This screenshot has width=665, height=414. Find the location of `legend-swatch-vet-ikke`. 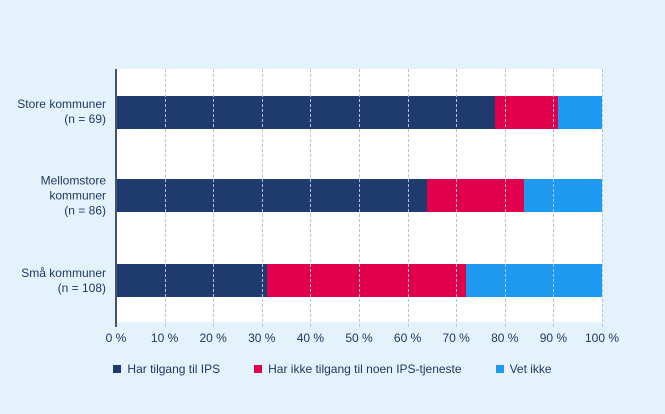

legend-swatch-vet-ikke is located at coordinates (499, 369).